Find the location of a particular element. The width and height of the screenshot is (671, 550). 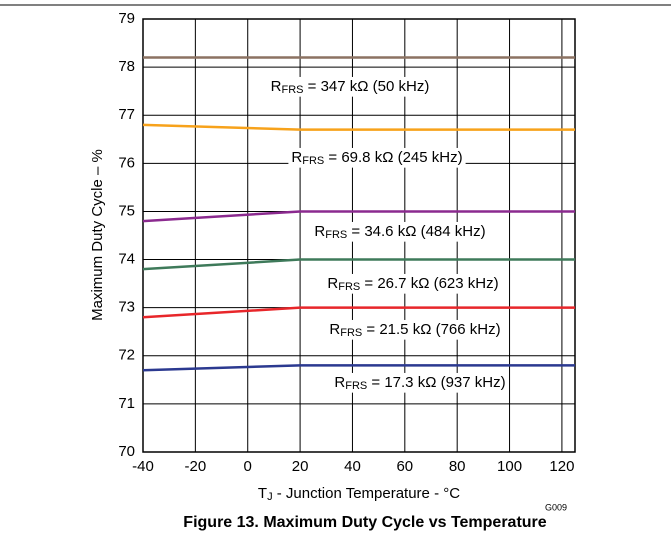

series-label: RFRS = 21.5 kΩ (766 kHz) is located at coordinates (414, 330).